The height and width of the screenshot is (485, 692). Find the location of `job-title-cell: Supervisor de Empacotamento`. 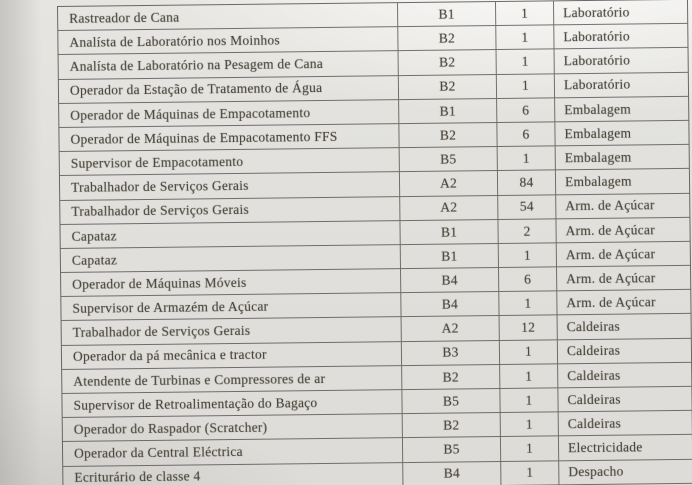

job-title-cell: Supervisor de Empacotamento is located at coordinates (229, 162).